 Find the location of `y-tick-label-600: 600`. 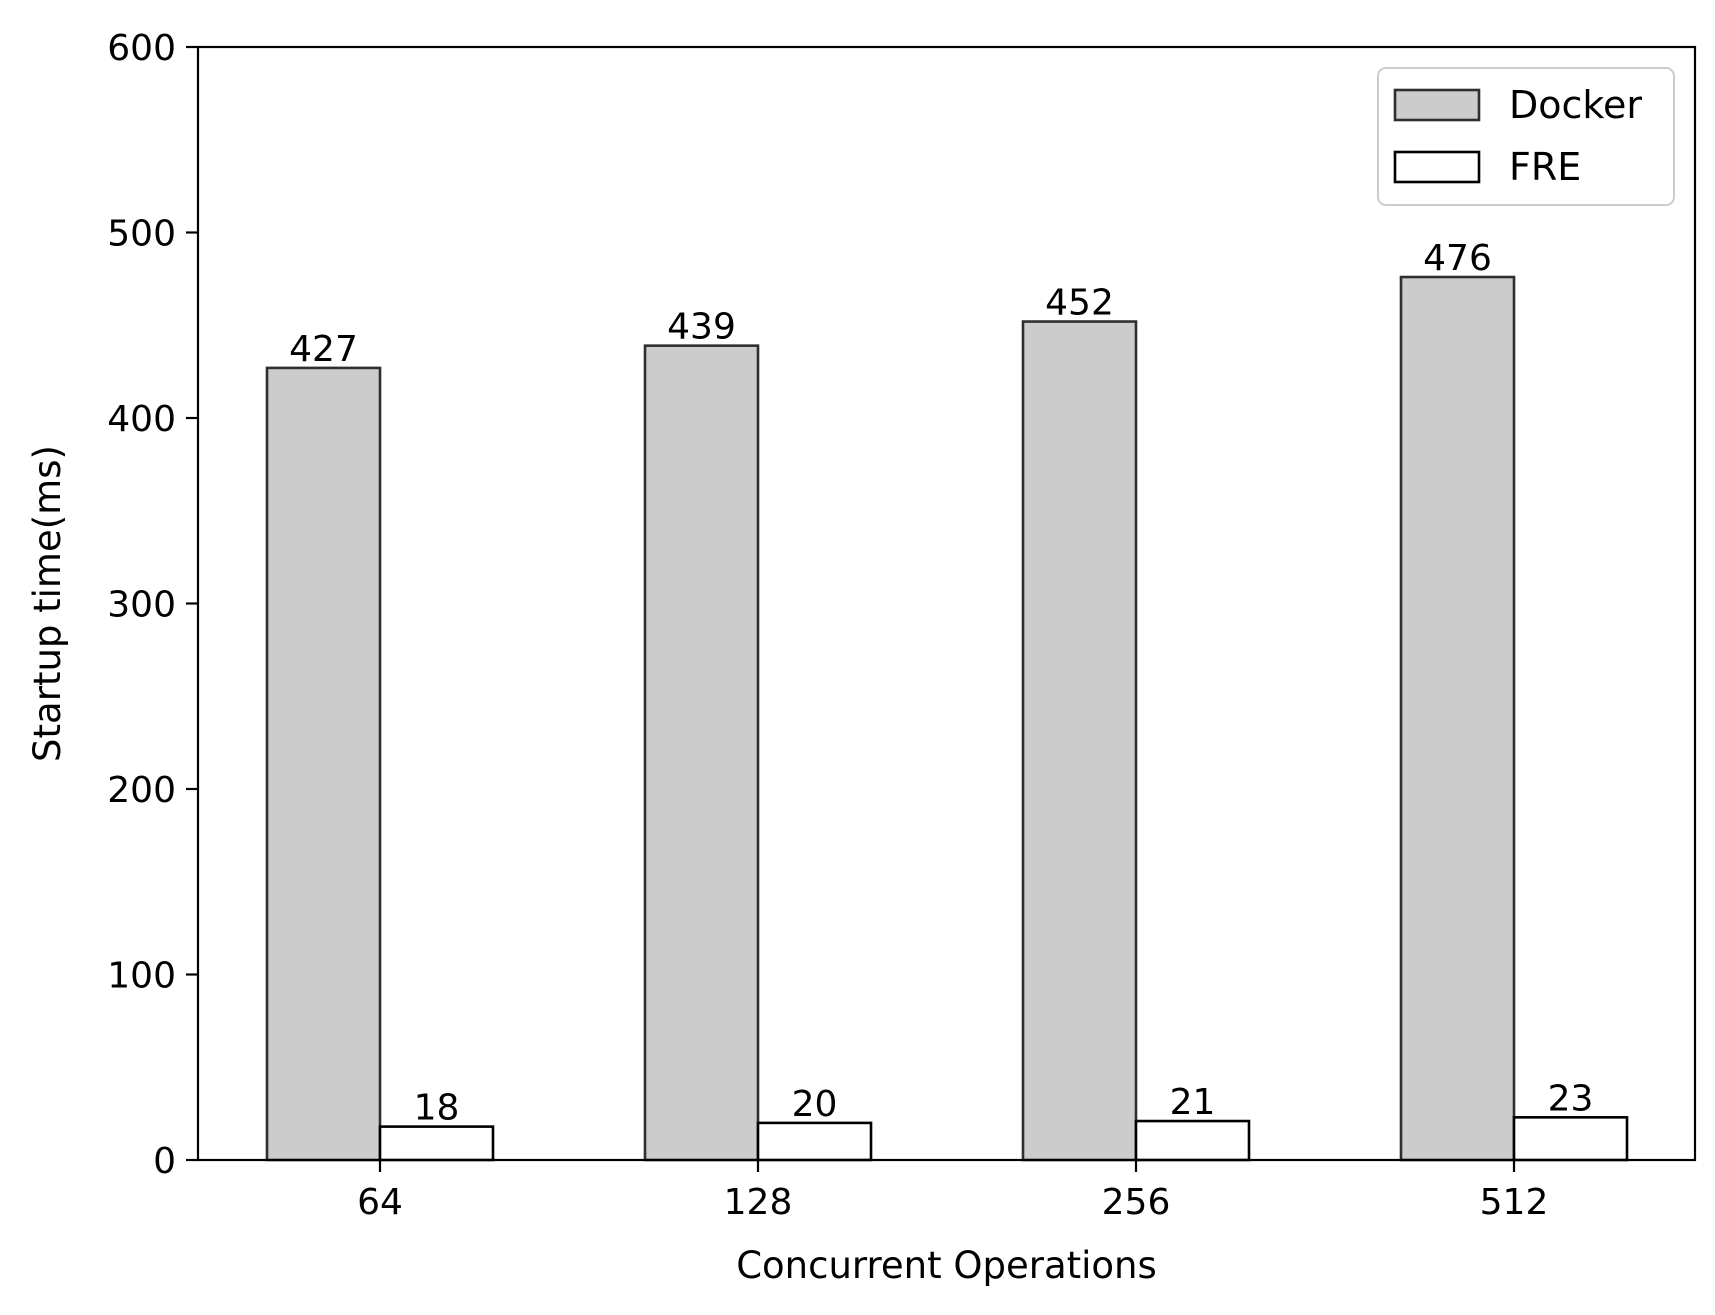

y-tick-label-600: 600 is located at coordinates (141, 48).